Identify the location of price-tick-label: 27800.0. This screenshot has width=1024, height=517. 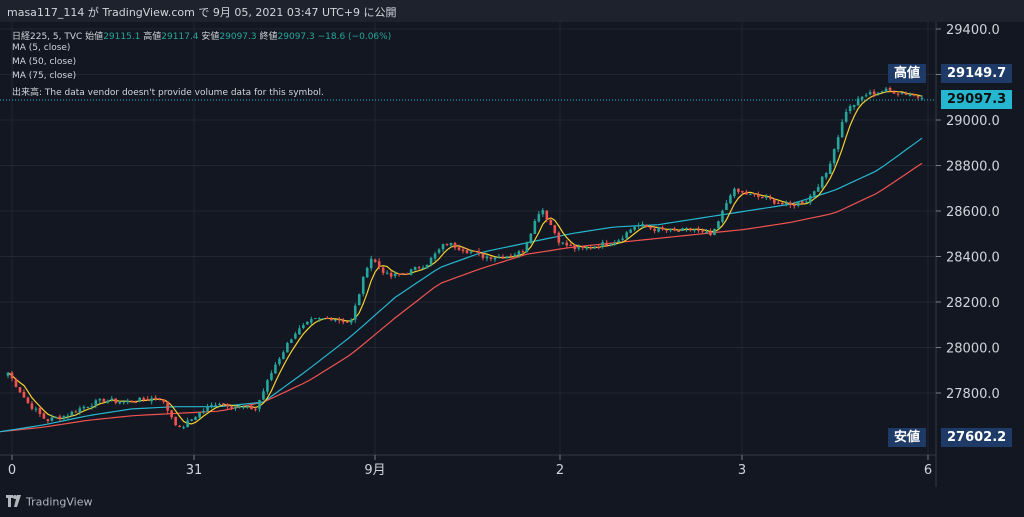
(973, 394).